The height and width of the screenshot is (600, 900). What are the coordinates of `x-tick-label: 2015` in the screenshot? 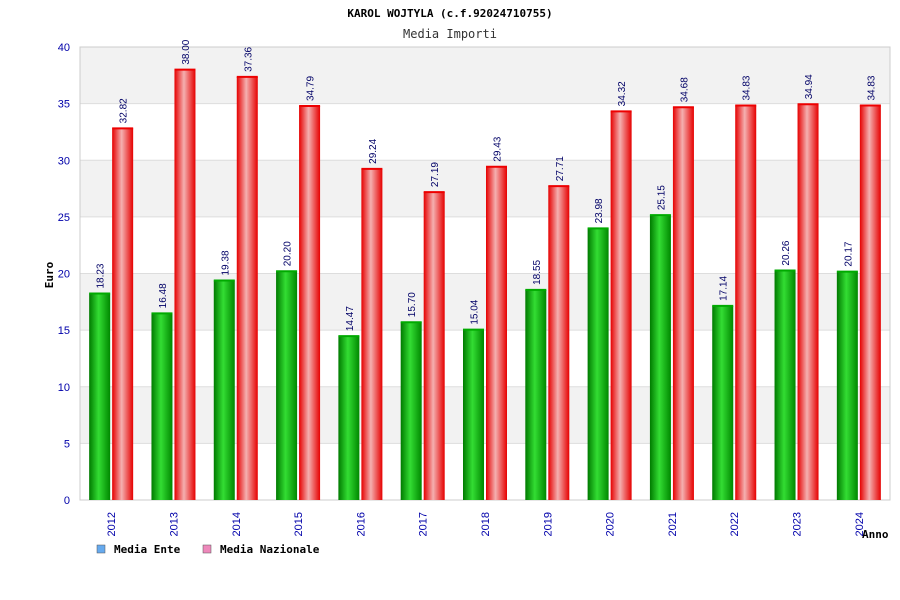 It's located at (299, 524).